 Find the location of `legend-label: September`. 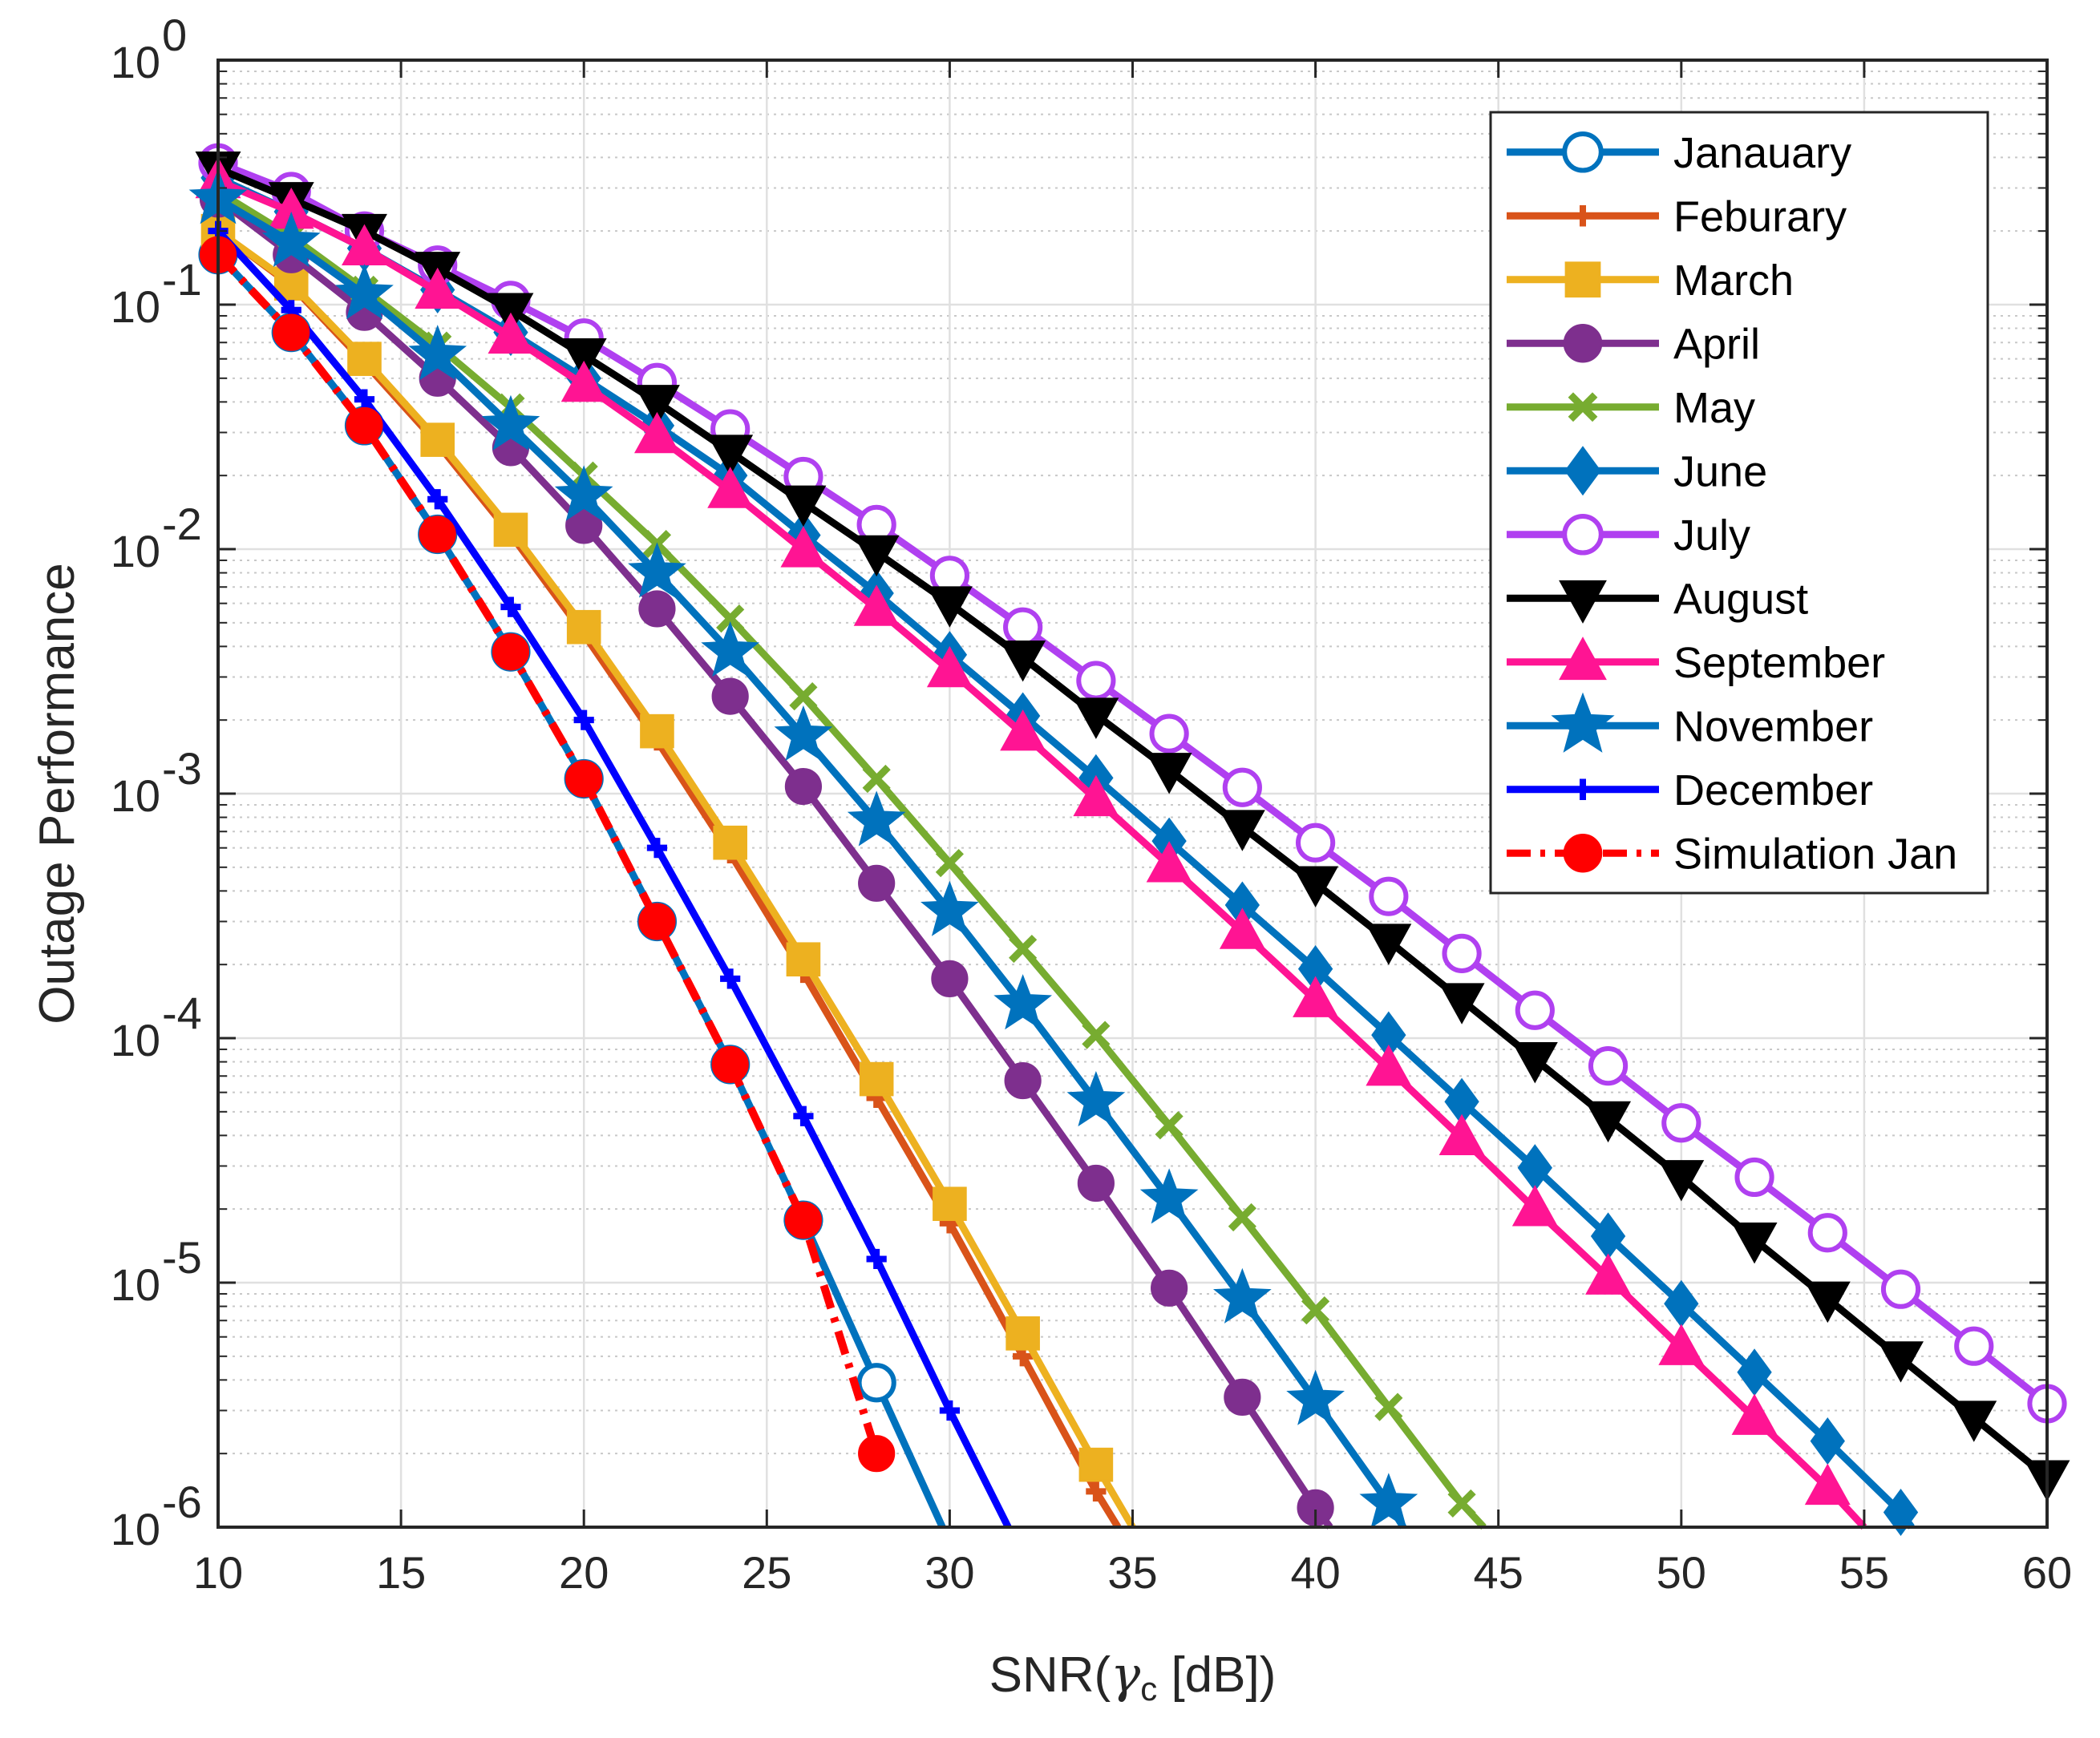

legend-label: September is located at coordinates (1779, 663).